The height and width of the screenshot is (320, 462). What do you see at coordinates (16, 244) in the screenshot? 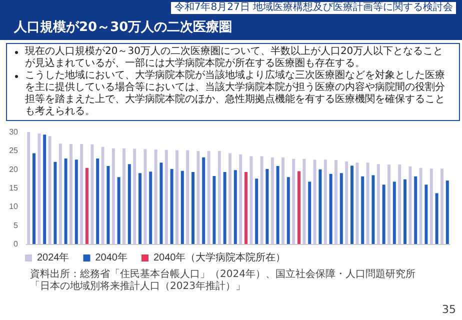
I see `y-tick-label: 0` at bounding box center [16, 244].